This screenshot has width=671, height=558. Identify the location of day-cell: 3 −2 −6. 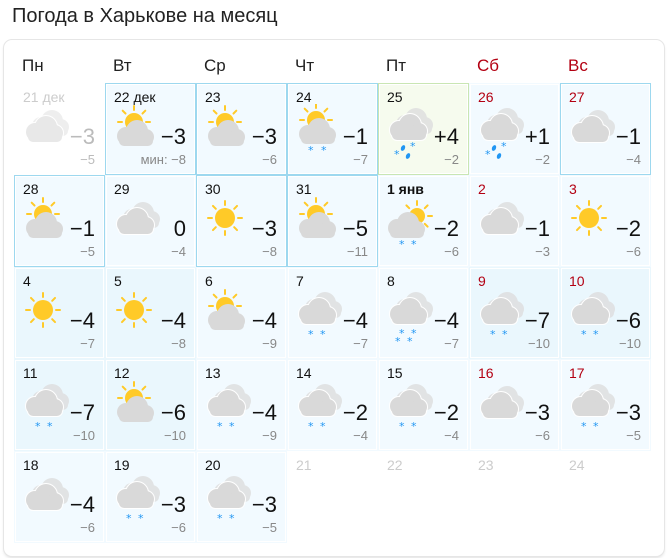
(605, 221).